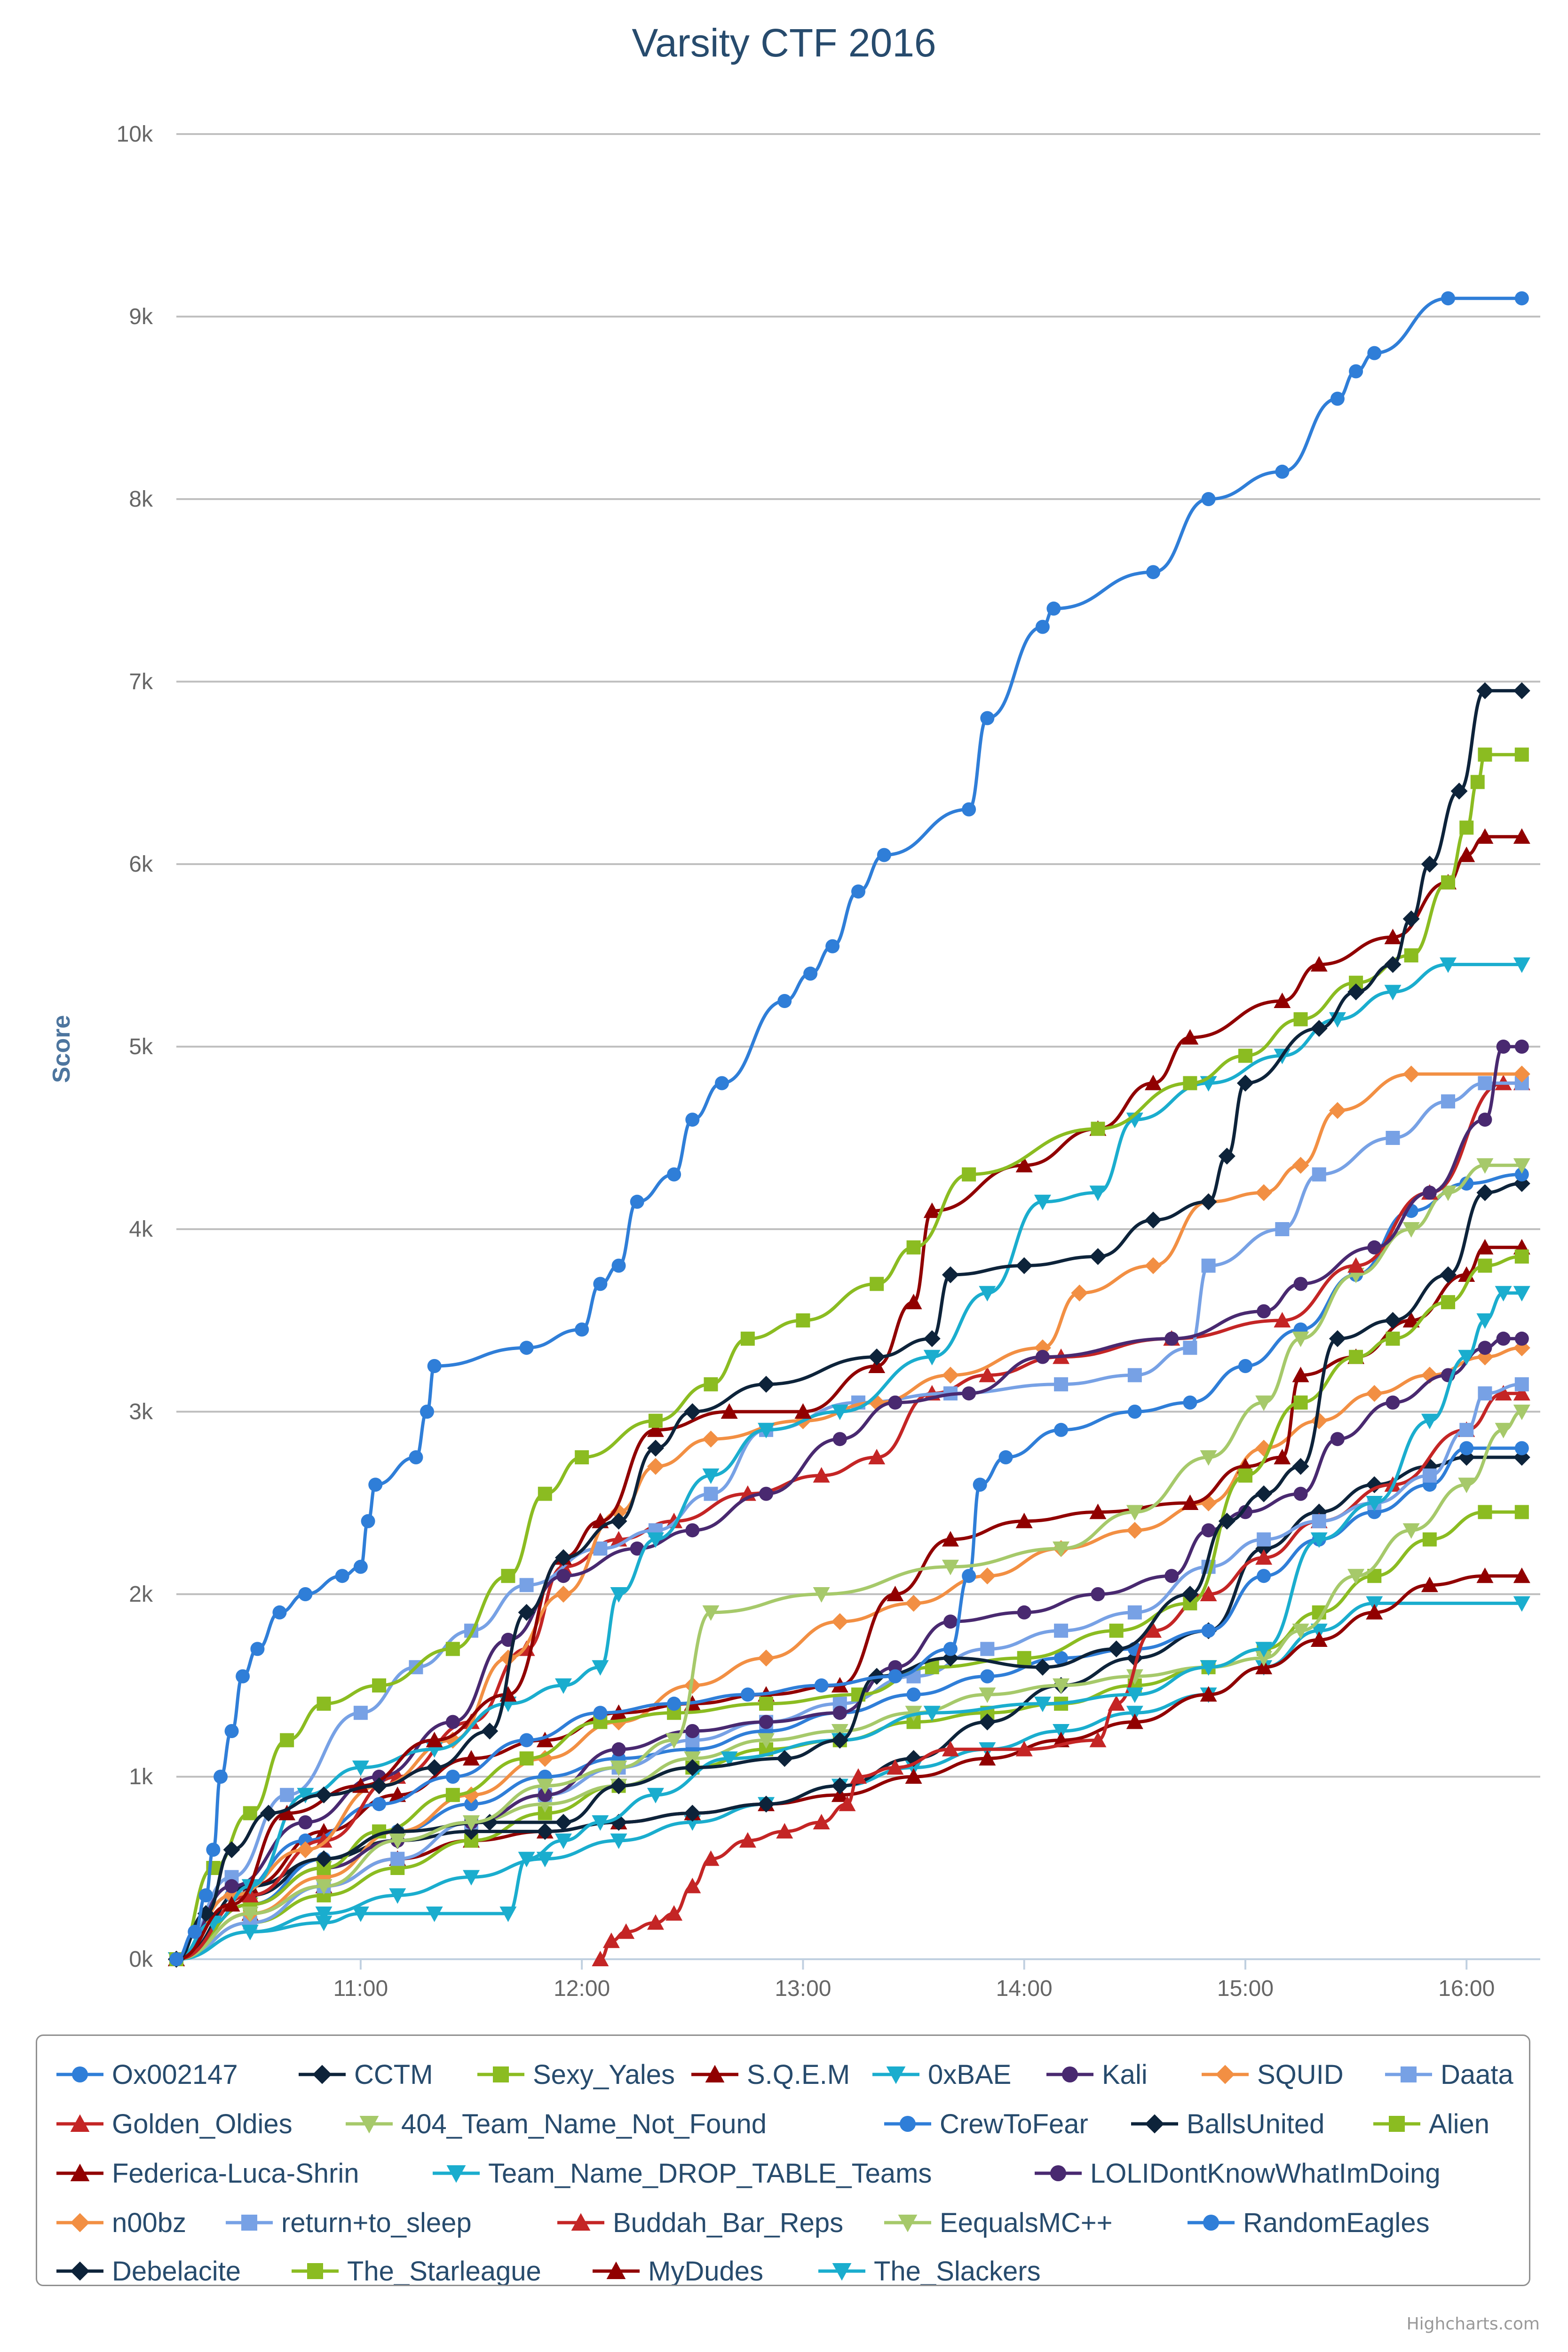  Describe the element at coordinates (174, 2124) in the screenshot. I see `legend-item-golden-oldies: Golden_Oldies` at that location.